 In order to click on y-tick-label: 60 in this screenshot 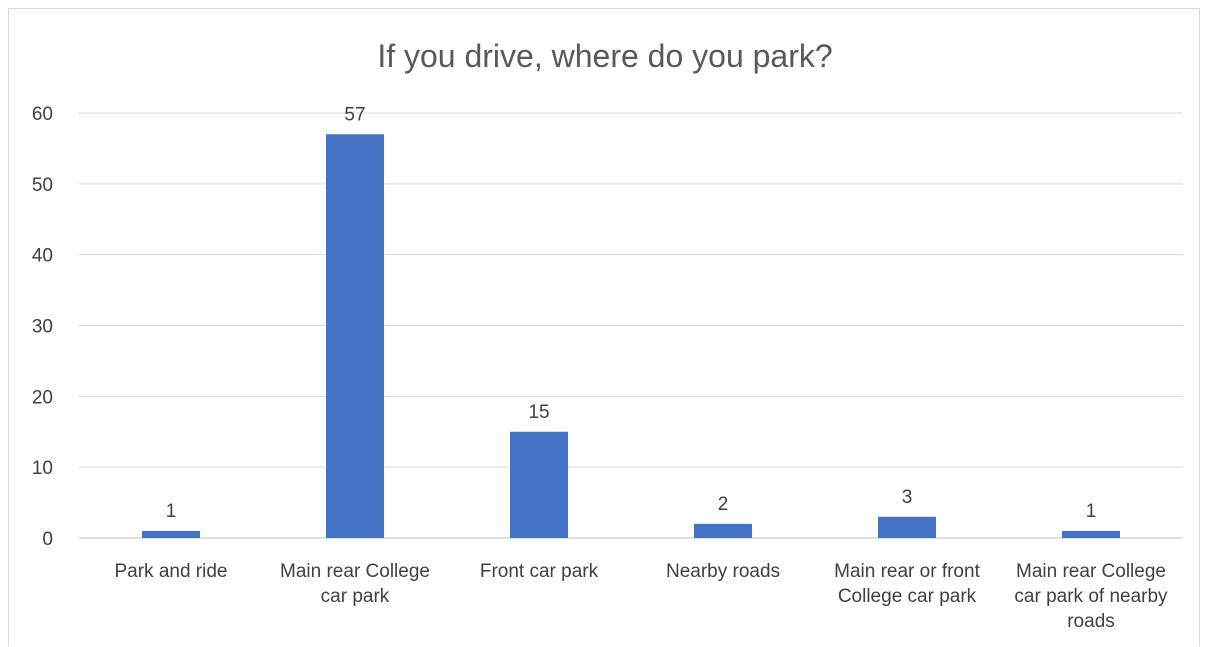, I will do `click(42, 114)`.